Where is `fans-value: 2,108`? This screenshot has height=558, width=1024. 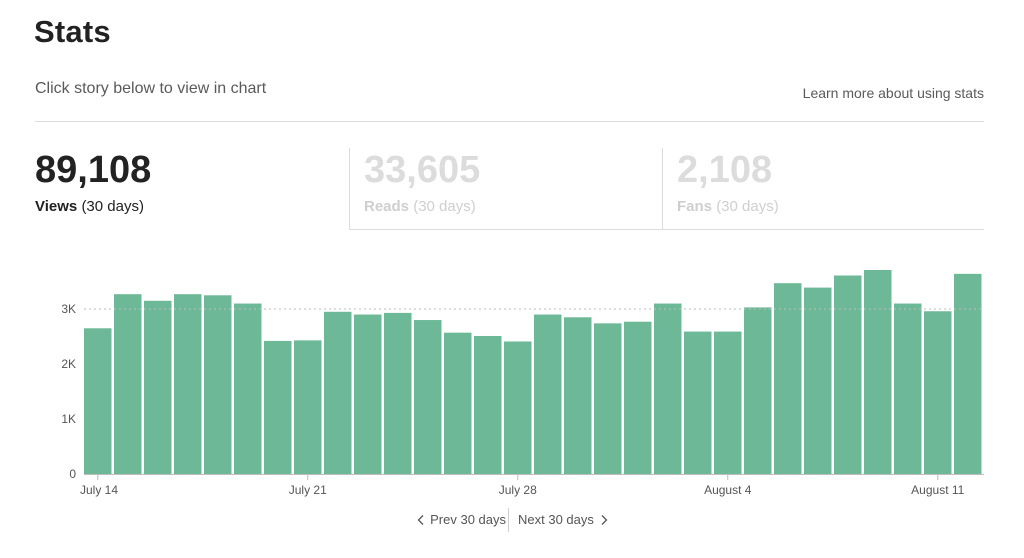 fans-value: 2,108 is located at coordinates (725, 170).